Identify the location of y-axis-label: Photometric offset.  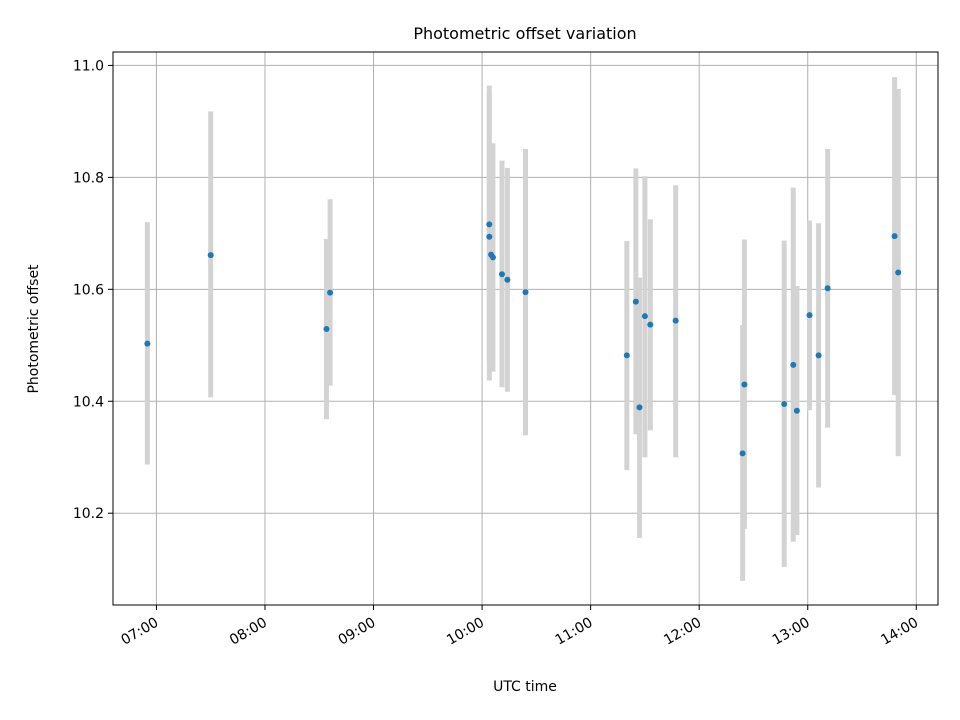
(34, 329).